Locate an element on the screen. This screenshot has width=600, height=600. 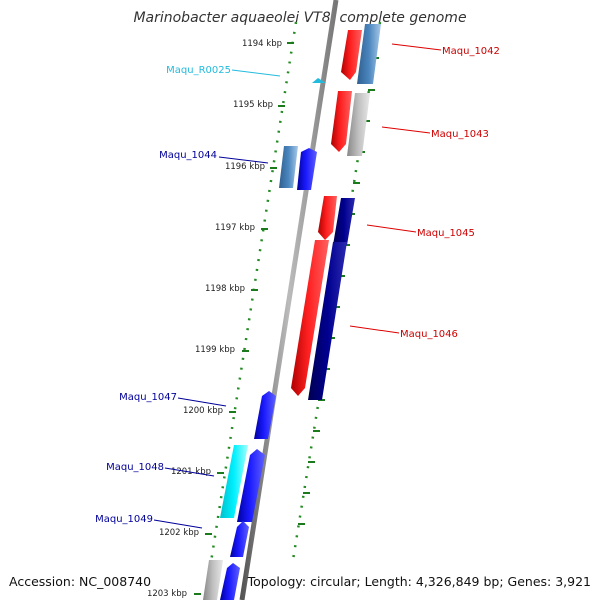
gene-label-maqu-1045: Maqu_1045 is located at coordinates (446, 233).